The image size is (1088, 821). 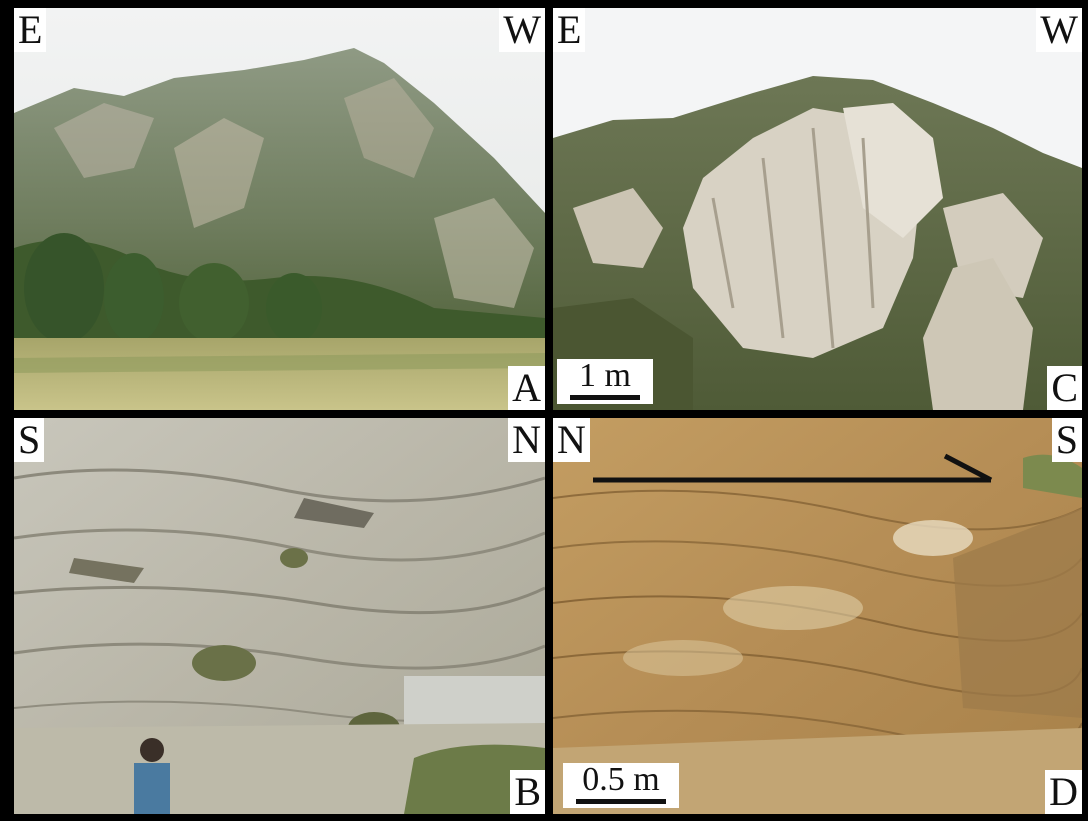 What do you see at coordinates (621, 801) in the screenshot?
I see `panel-d-scale-line` at bounding box center [621, 801].